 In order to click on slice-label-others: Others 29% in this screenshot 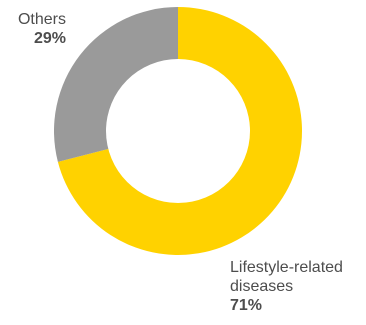, I will do `click(33, 29)`.